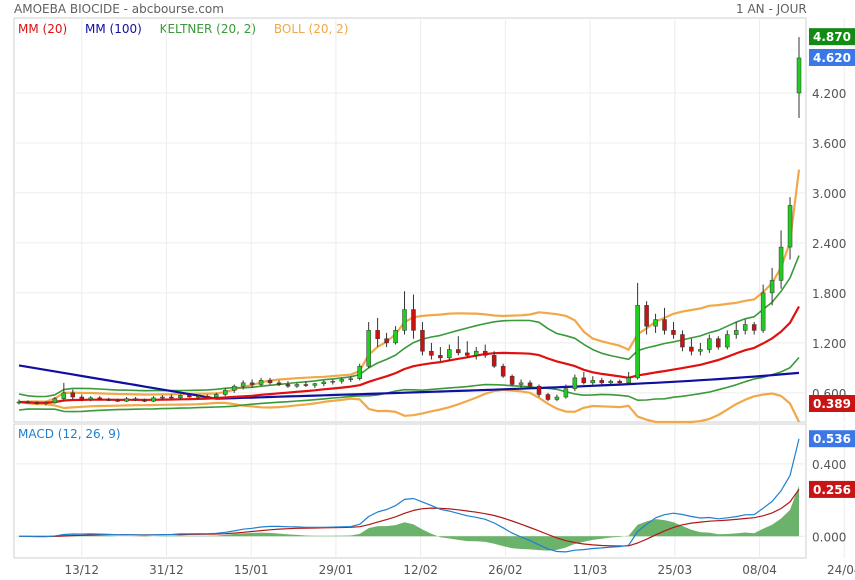 Image resolution: width=855 pixels, height=580 pixels. What do you see at coordinates (119, 9) in the screenshot?
I see `chart-title: AMOEBA BIOCIDE - abcbourse.com` at bounding box center [119, 9].